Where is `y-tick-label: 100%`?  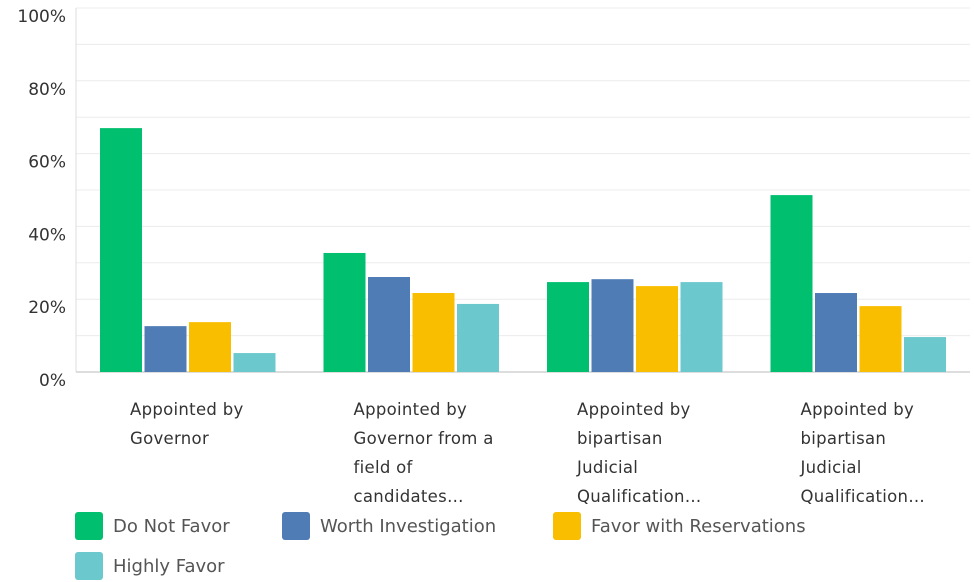 y-tick-label: 100% is located at coordinates (41, 17).